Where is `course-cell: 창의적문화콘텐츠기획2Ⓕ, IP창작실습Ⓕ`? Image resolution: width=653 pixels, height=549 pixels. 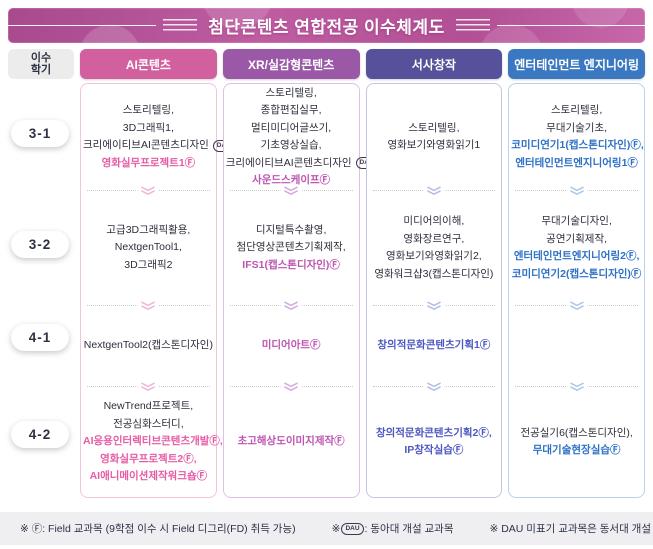 course-cell: 창의적문화콘텐츠기획2Ⓕ, IP창작실습Ⓕ is located at coordinates (434, 442).